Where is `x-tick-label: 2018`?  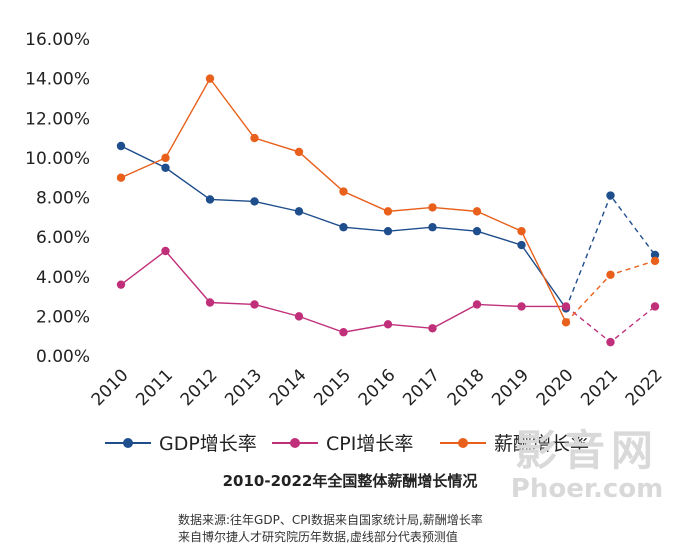 x-tick-label: 2018 is located at coordinates (466, 387).